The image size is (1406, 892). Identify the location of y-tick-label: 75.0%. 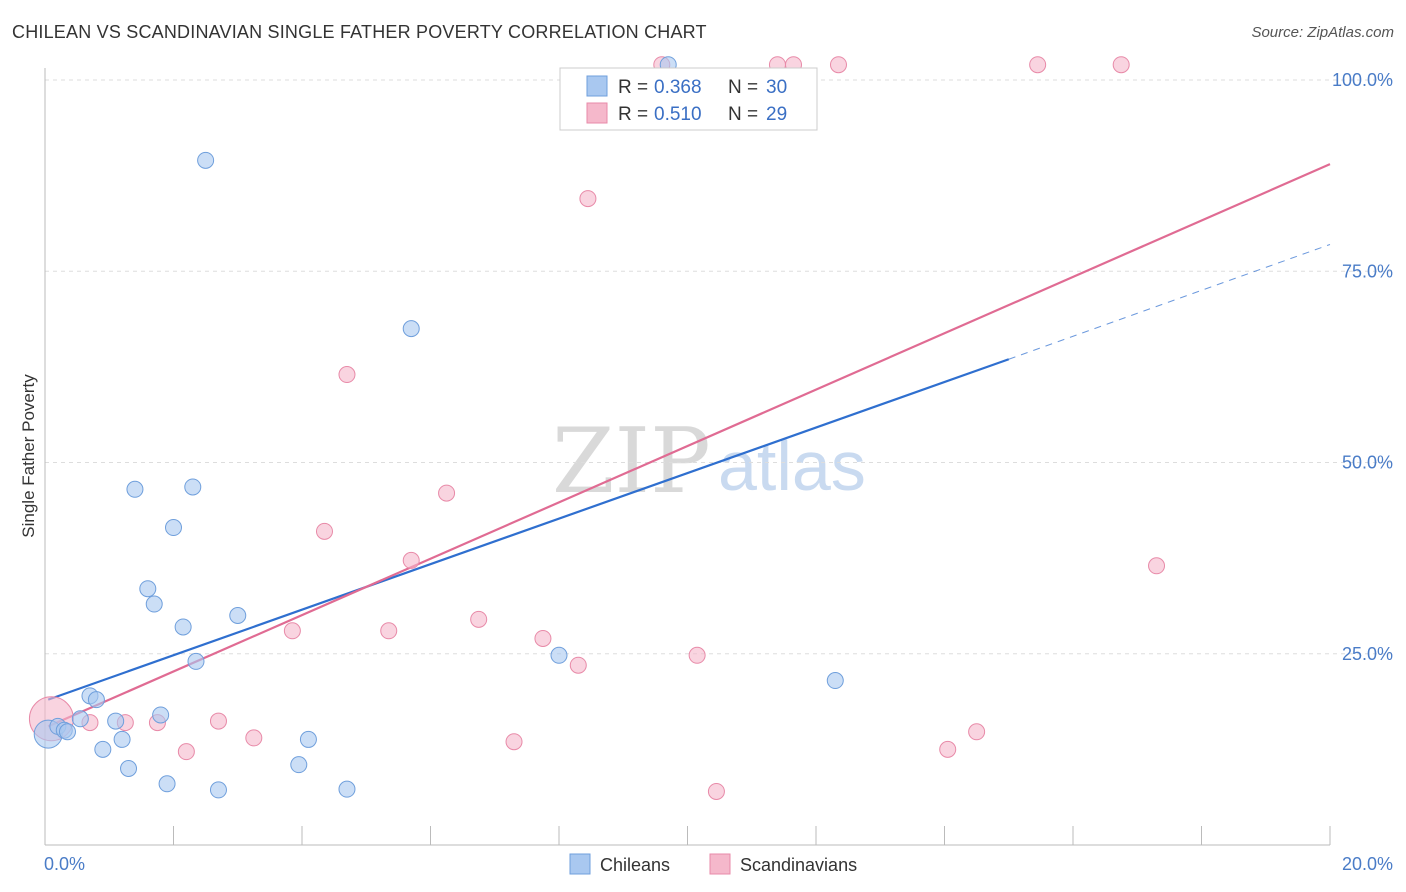
(1367, 271).